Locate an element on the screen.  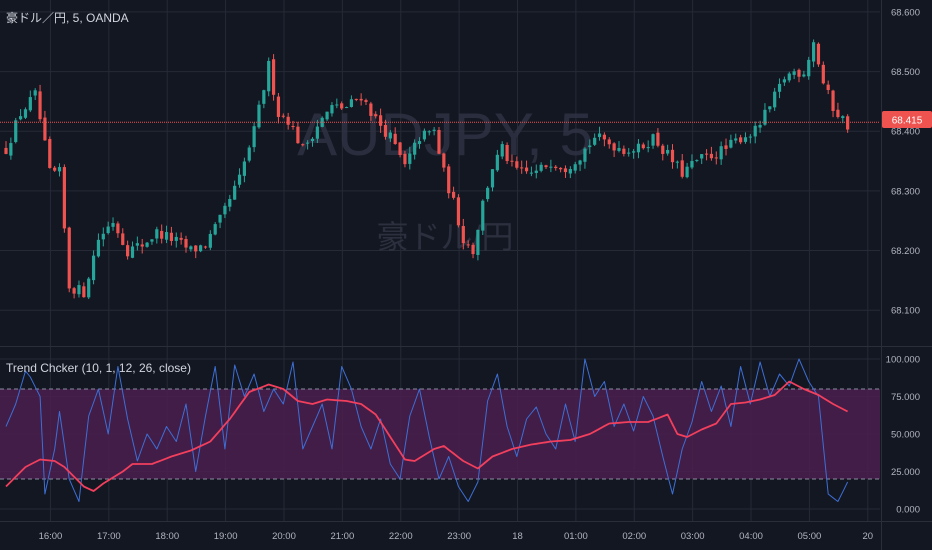
time-tick-label: 02:00 is located at coordinates (634, 536).